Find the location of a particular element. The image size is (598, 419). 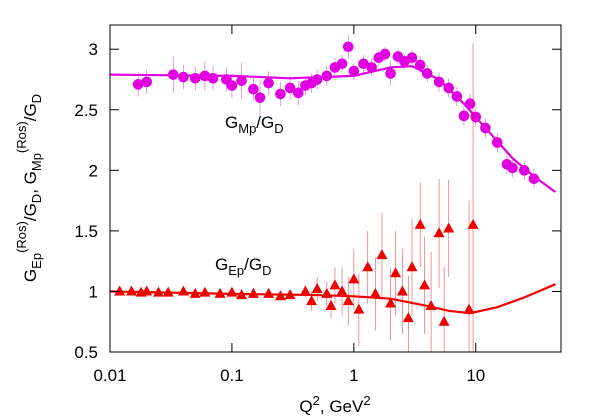

annotation: GEp/GD is located at coordinates (243, 266).